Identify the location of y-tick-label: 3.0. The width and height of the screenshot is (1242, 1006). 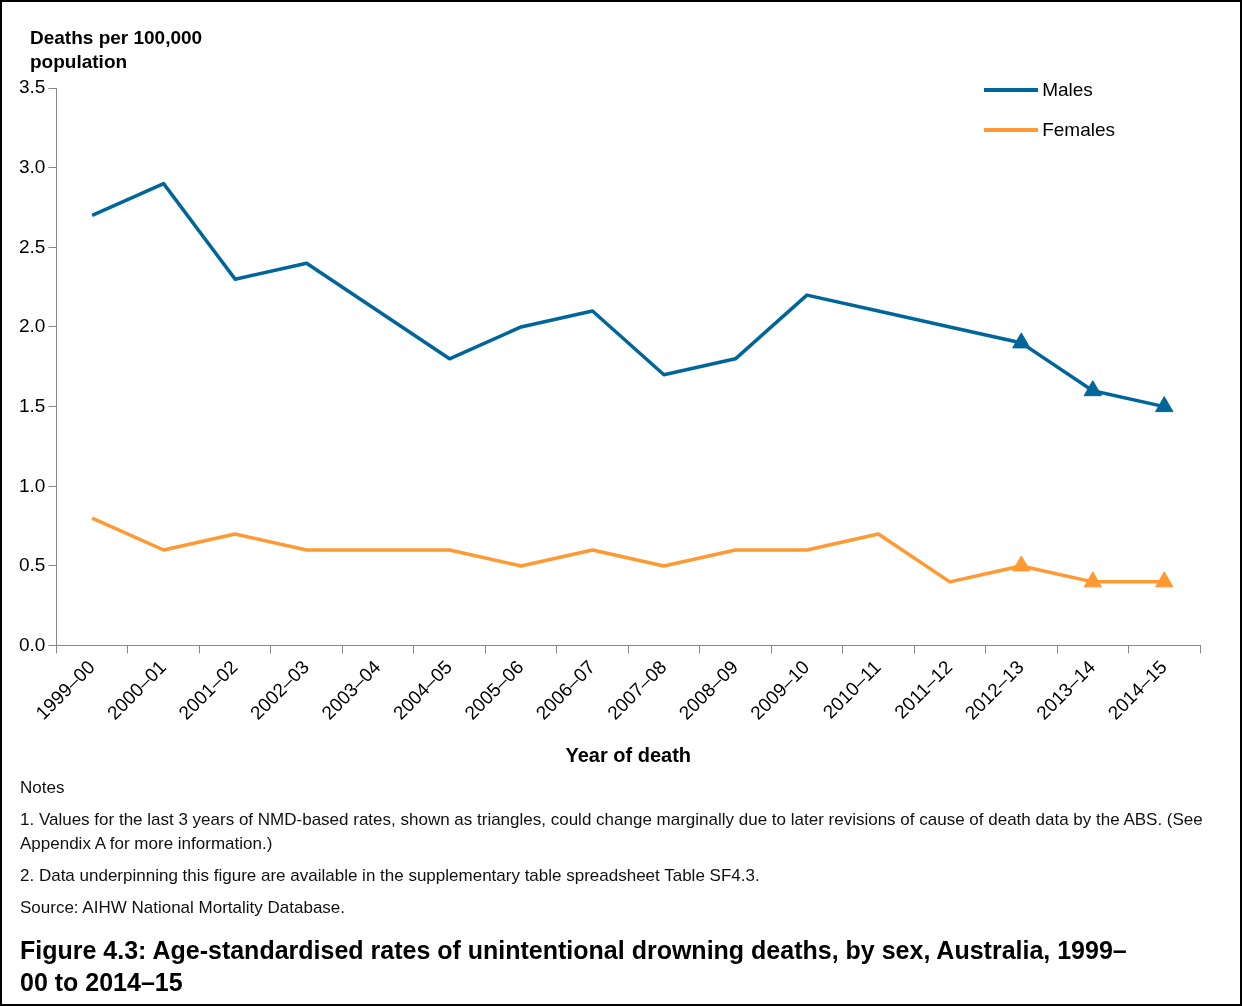
(32, 166).